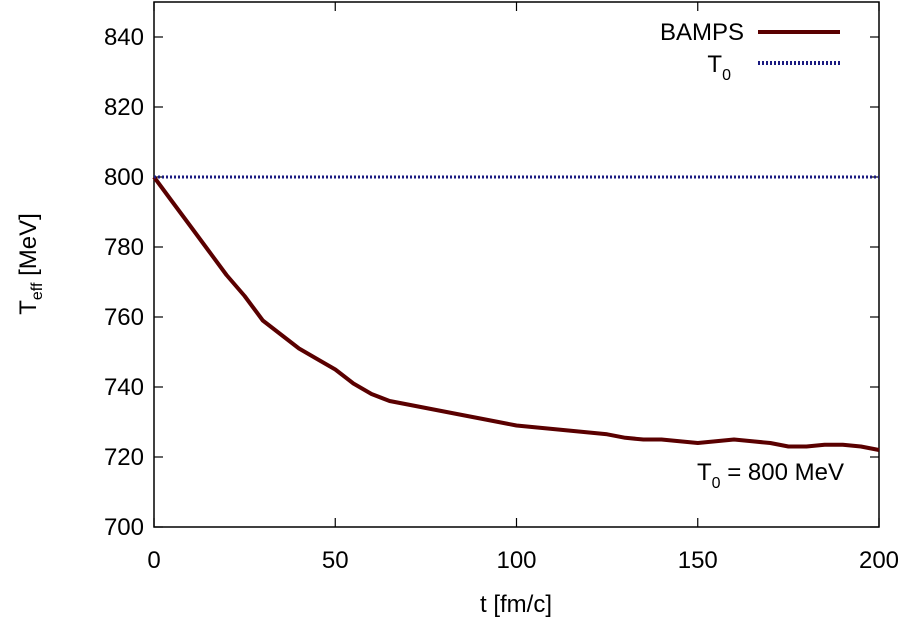 The width and height of the screenshot is (912, 623). What do you see at coordinates (716, 483) in the screenshot?
I see `annotation-sub: 0` at bounding box center [716, 483].